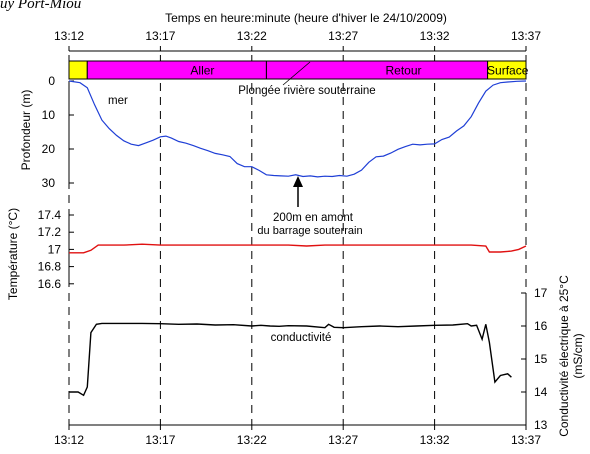 The image size is (590, 454). Describe the element at coordinates (160, 36) in the screenshot. I see `top-tick-label: 13:17` at that location.